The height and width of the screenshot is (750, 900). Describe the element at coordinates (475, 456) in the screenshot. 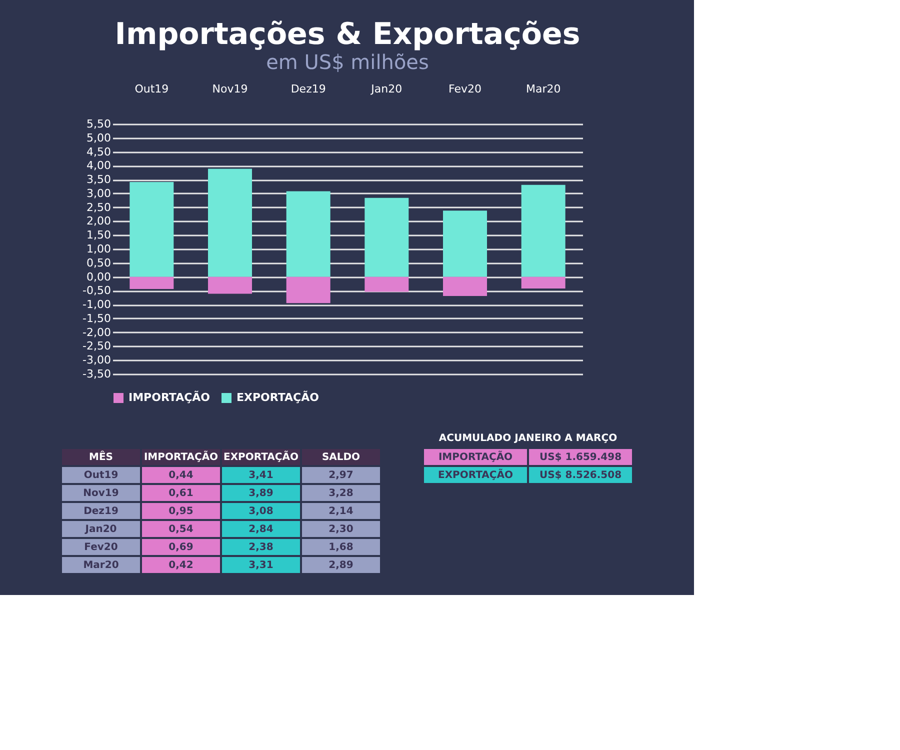

I see `text: IMPORTAÇÃO` at that location.